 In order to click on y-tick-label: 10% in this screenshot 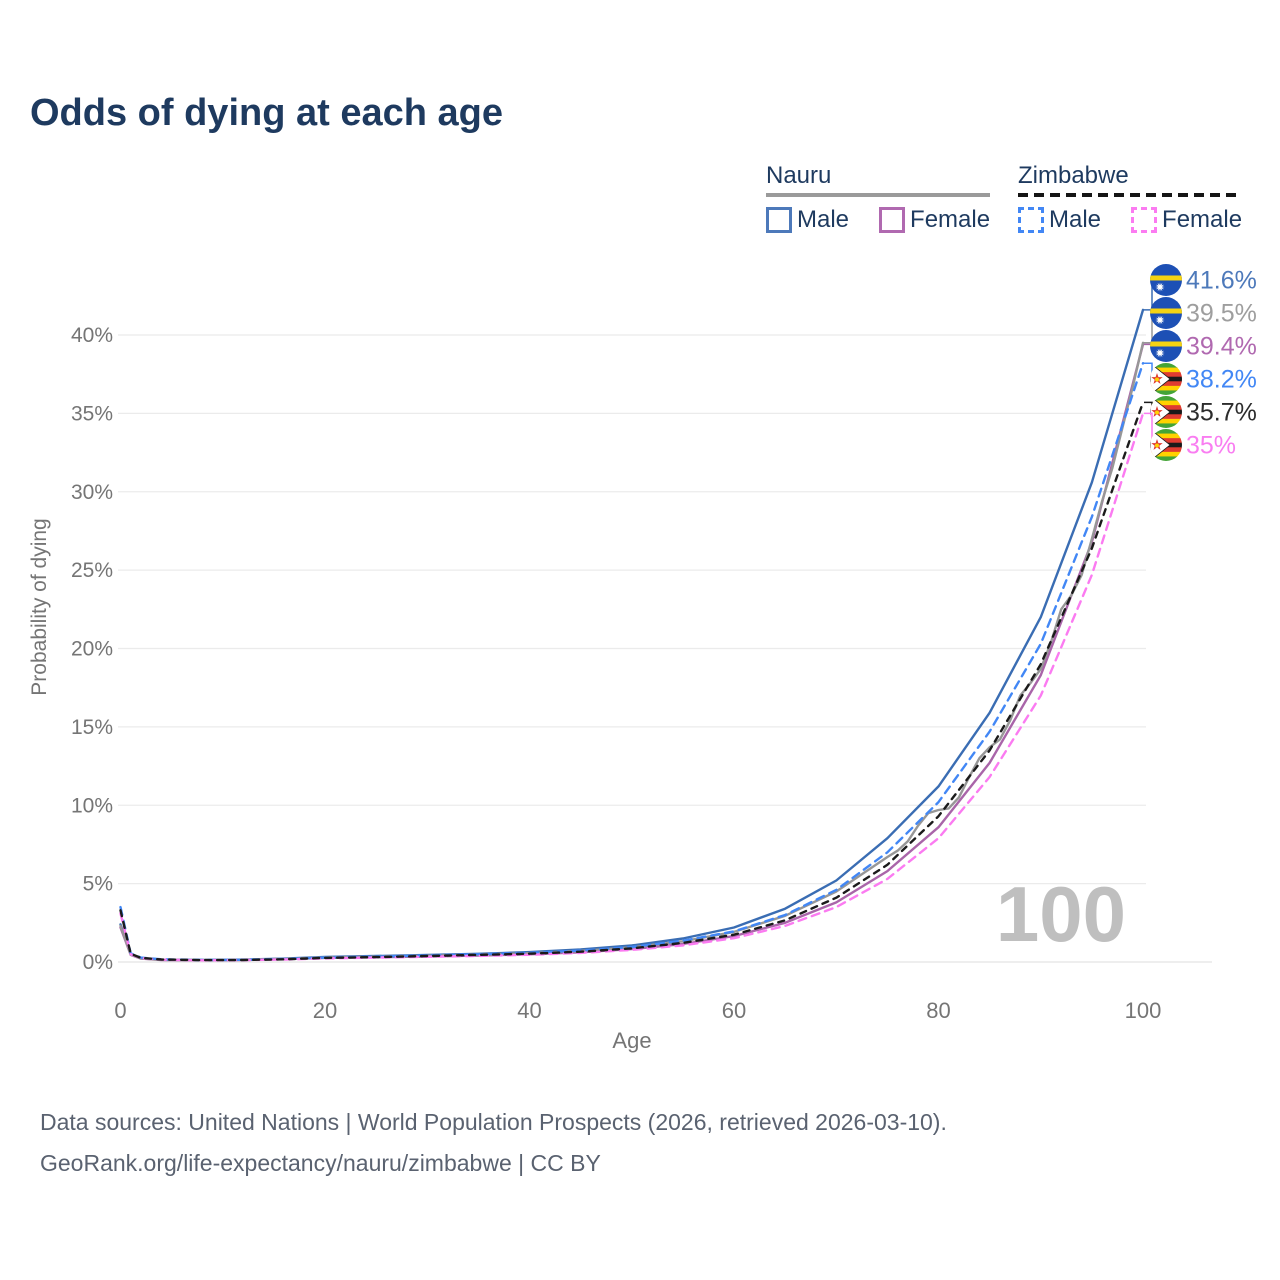, I will do `click(92, 805)`.